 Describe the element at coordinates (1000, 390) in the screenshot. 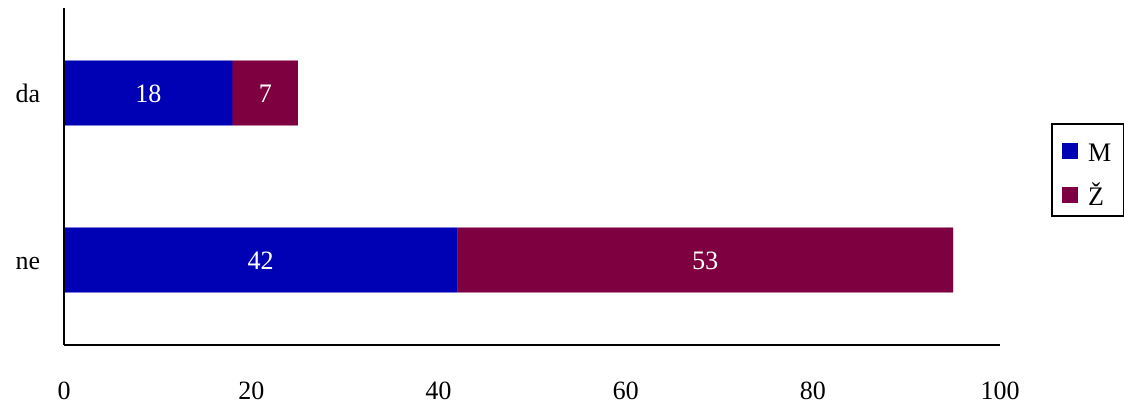

I see `x-tick-label-100: 100` at that location.